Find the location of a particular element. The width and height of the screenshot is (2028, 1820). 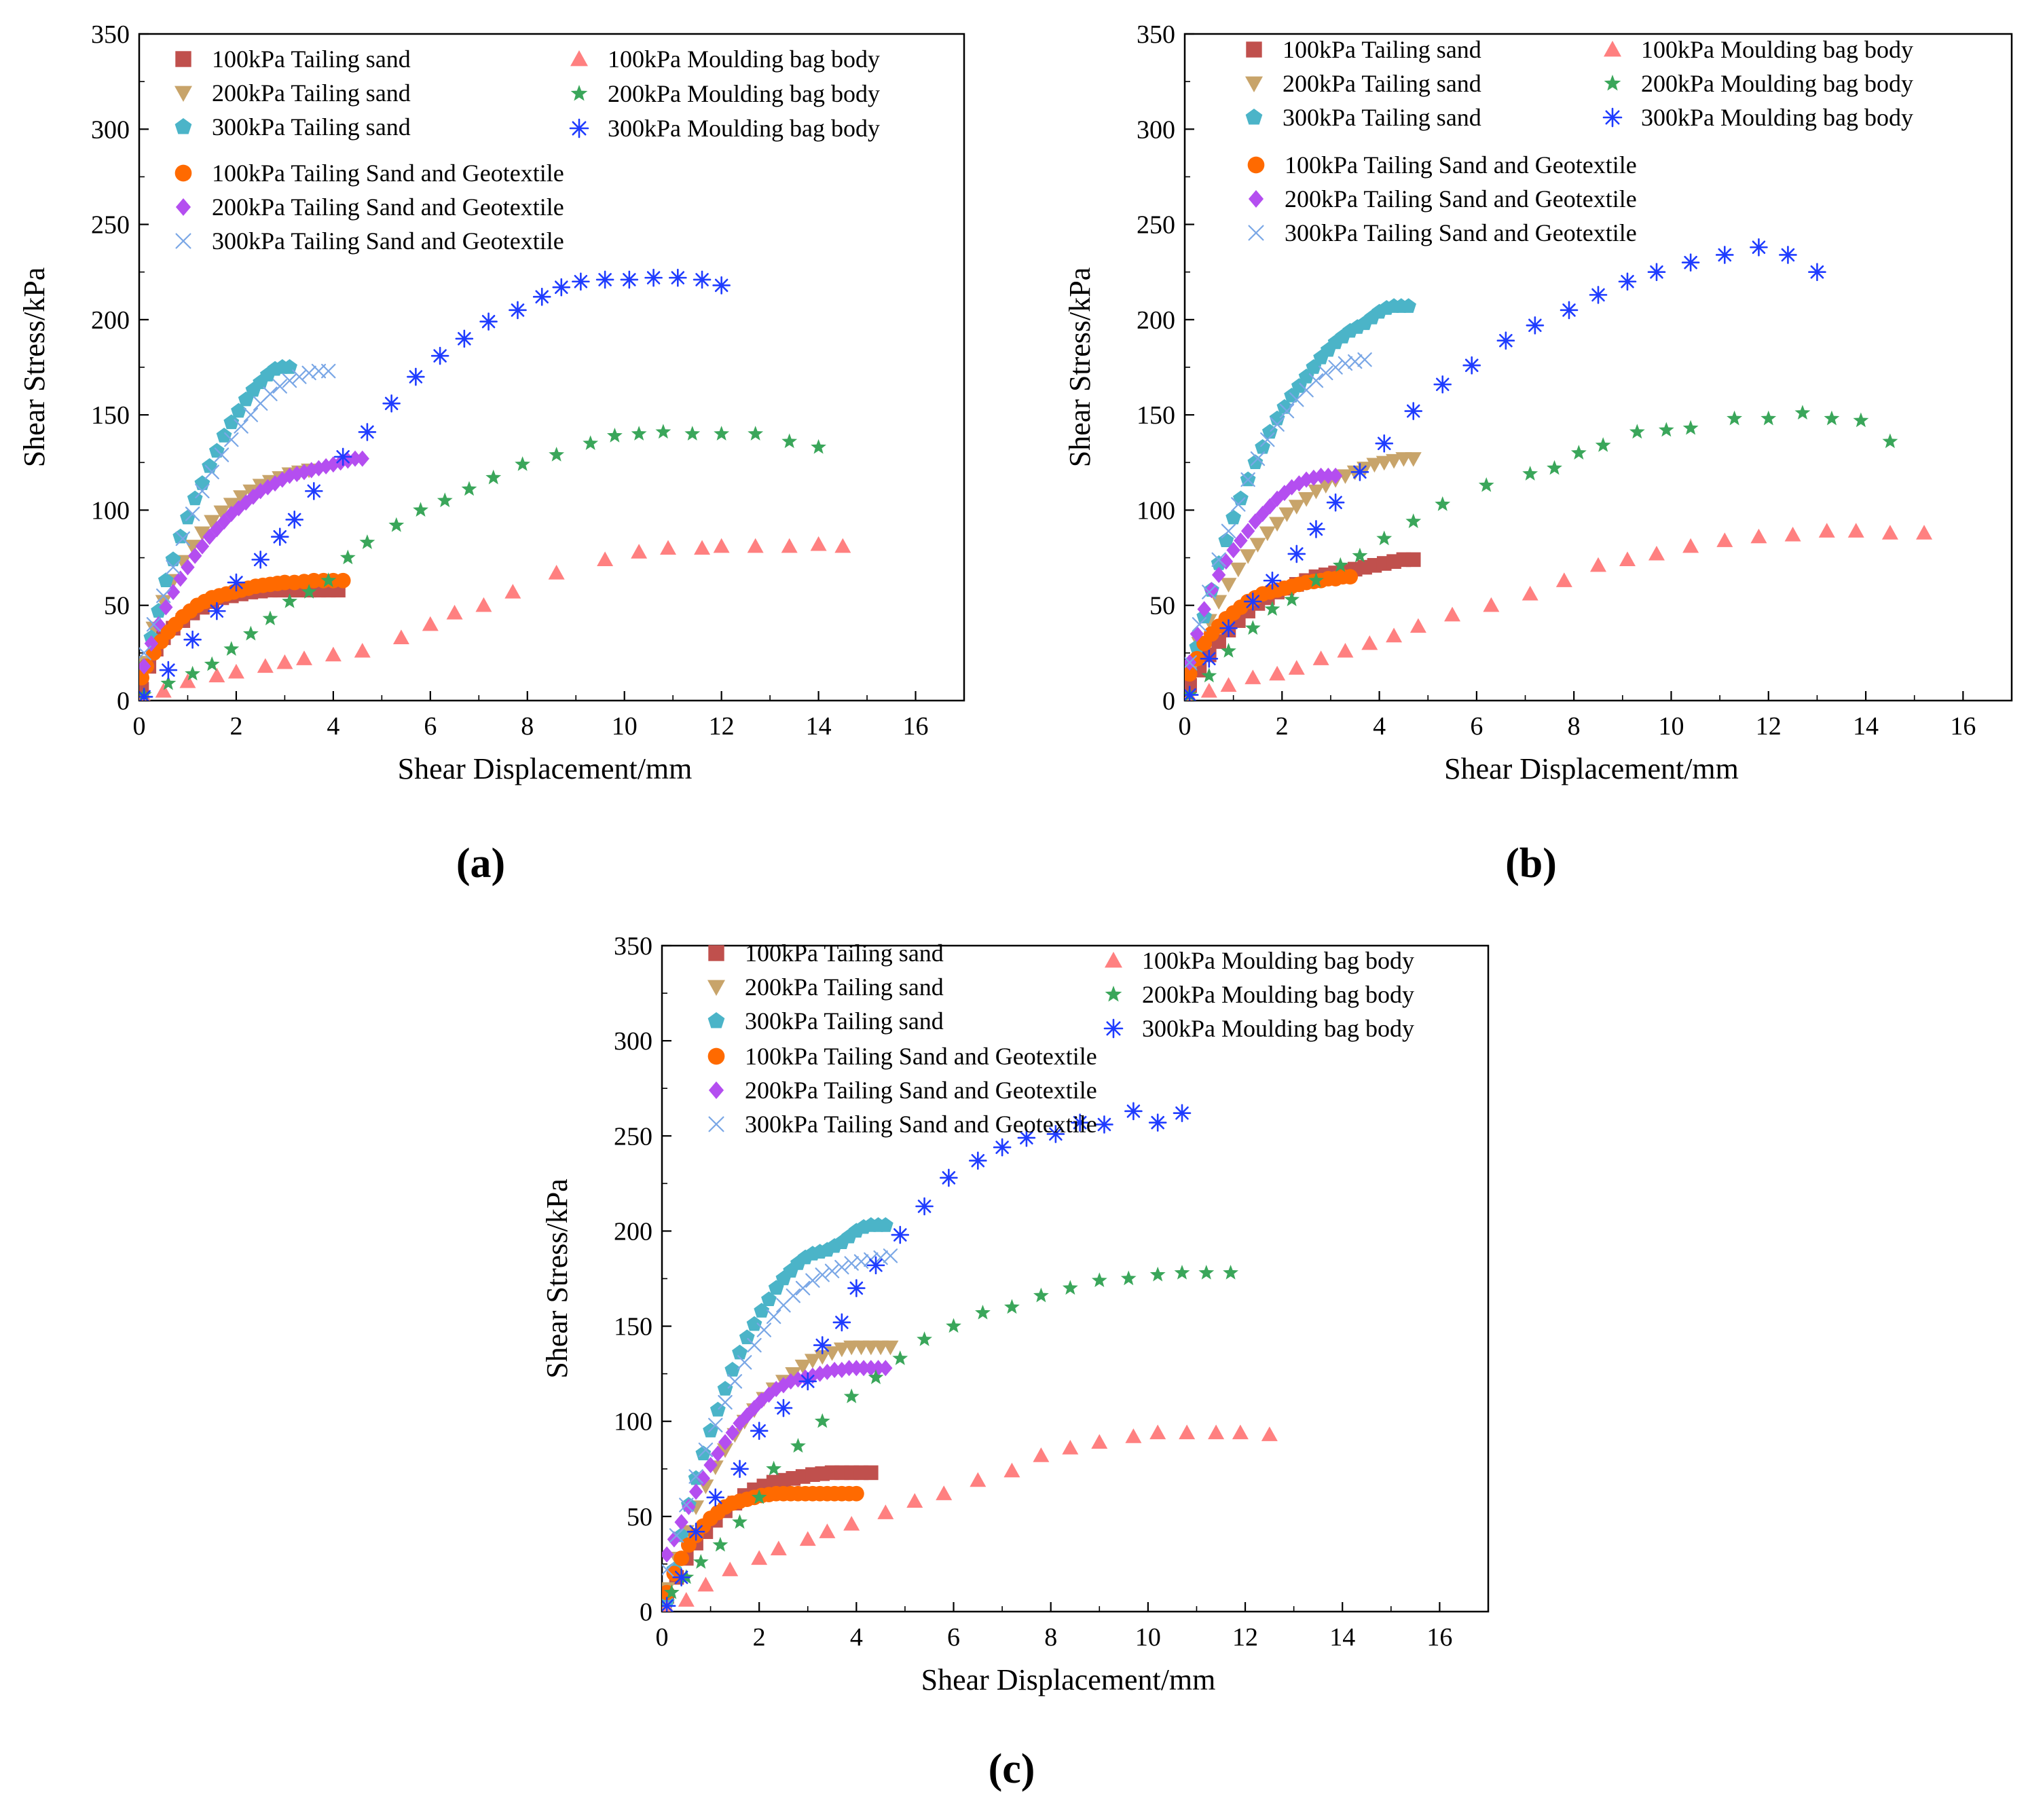

x-tick-label: 6 is located at coordinates (1476, 726).